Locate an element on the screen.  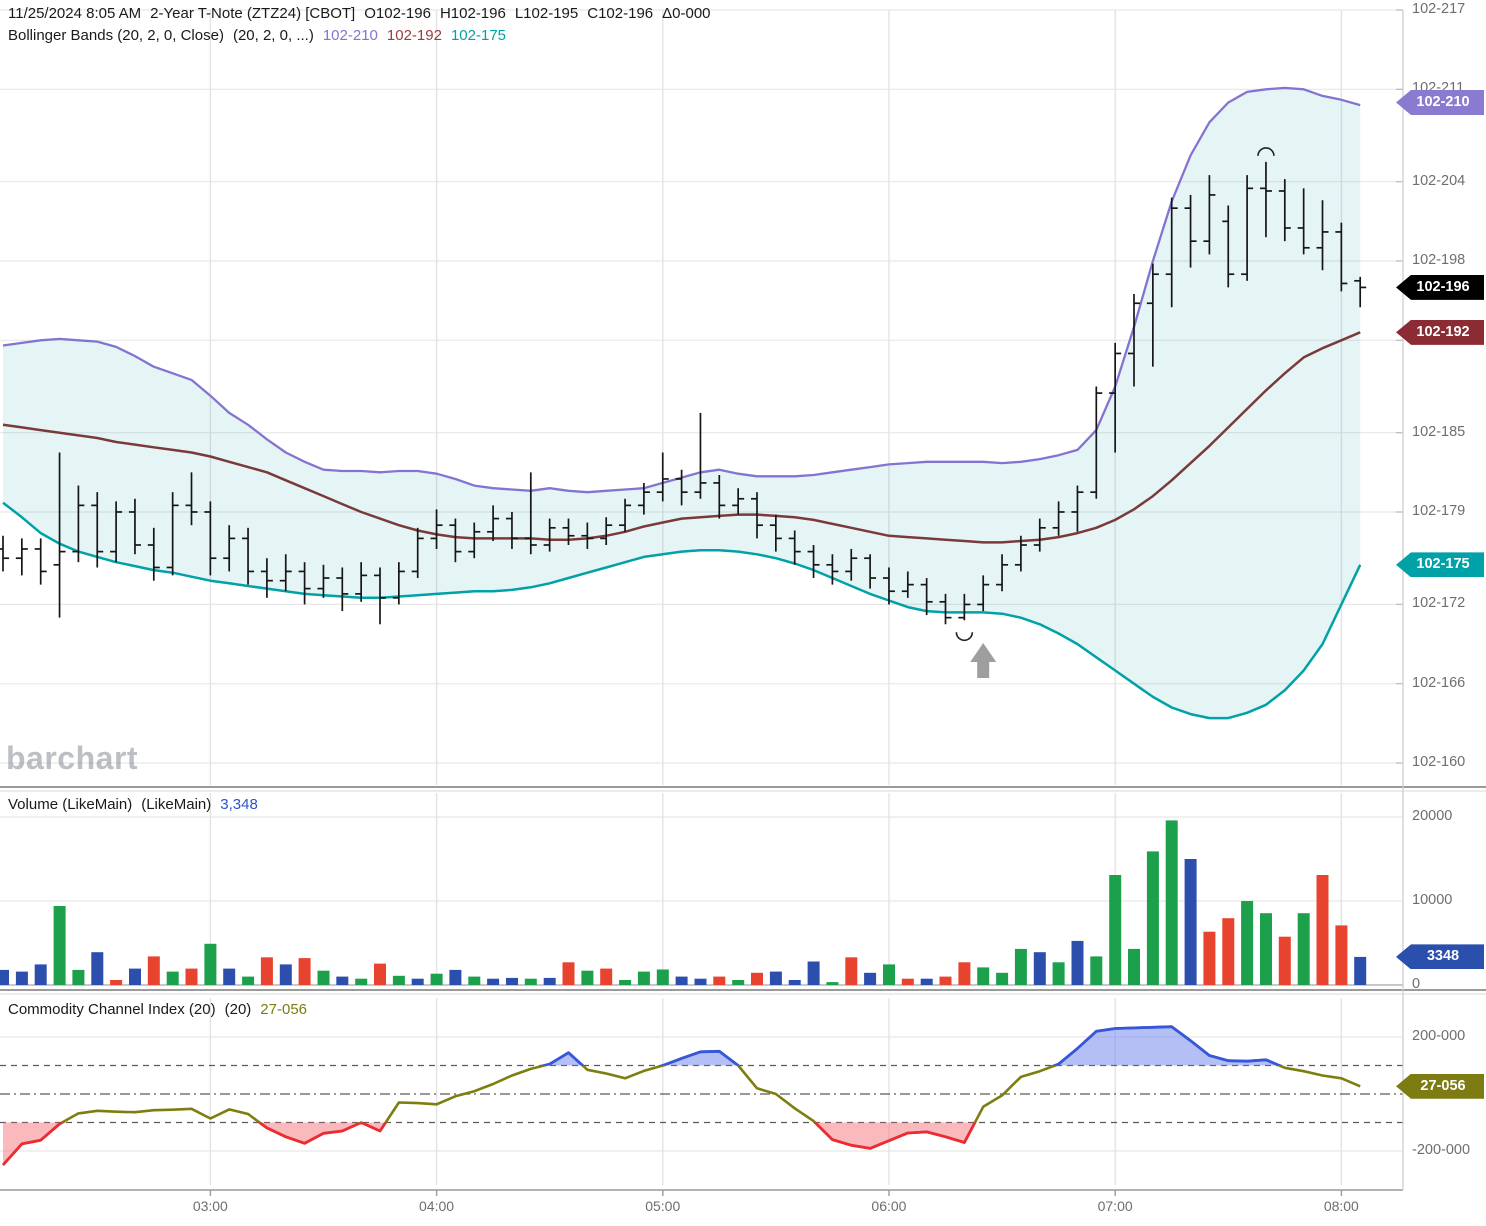
cci-axis-label: -200-000 is located at coordinates (1441, 1150).